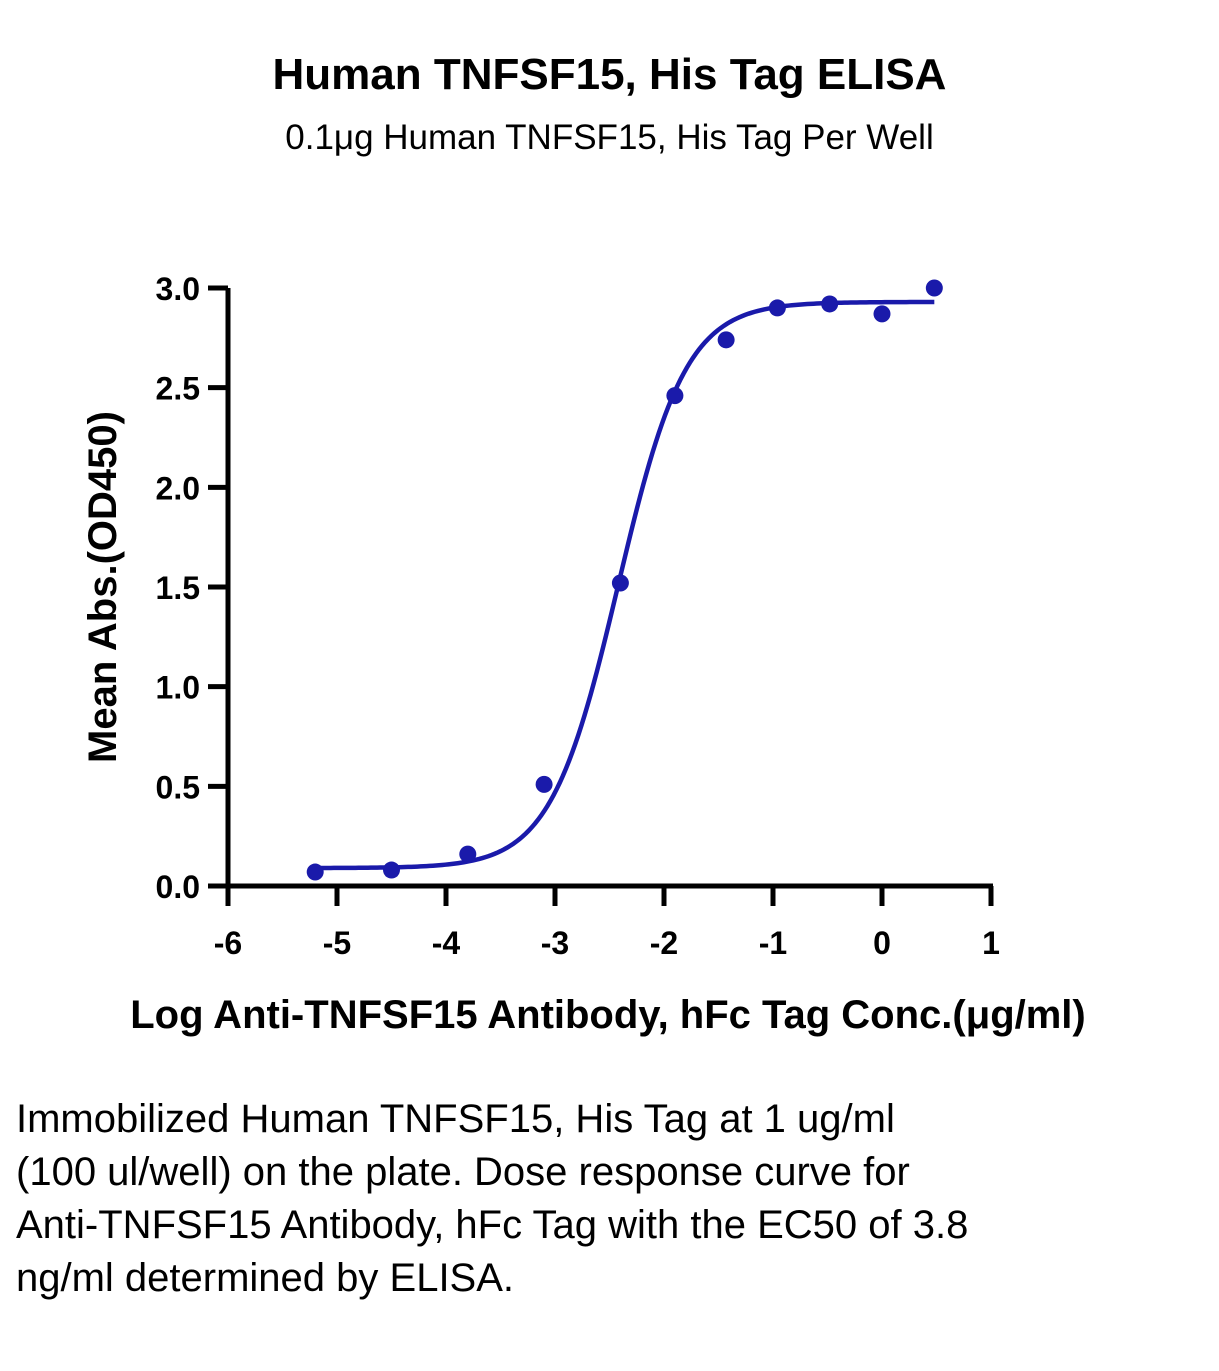 The height and width of the screenshot is (1371, 1219). I want to click on chart-subtitle: 0.1μg Human TNFSF15, His Tag Per Well, so click(609, 137).